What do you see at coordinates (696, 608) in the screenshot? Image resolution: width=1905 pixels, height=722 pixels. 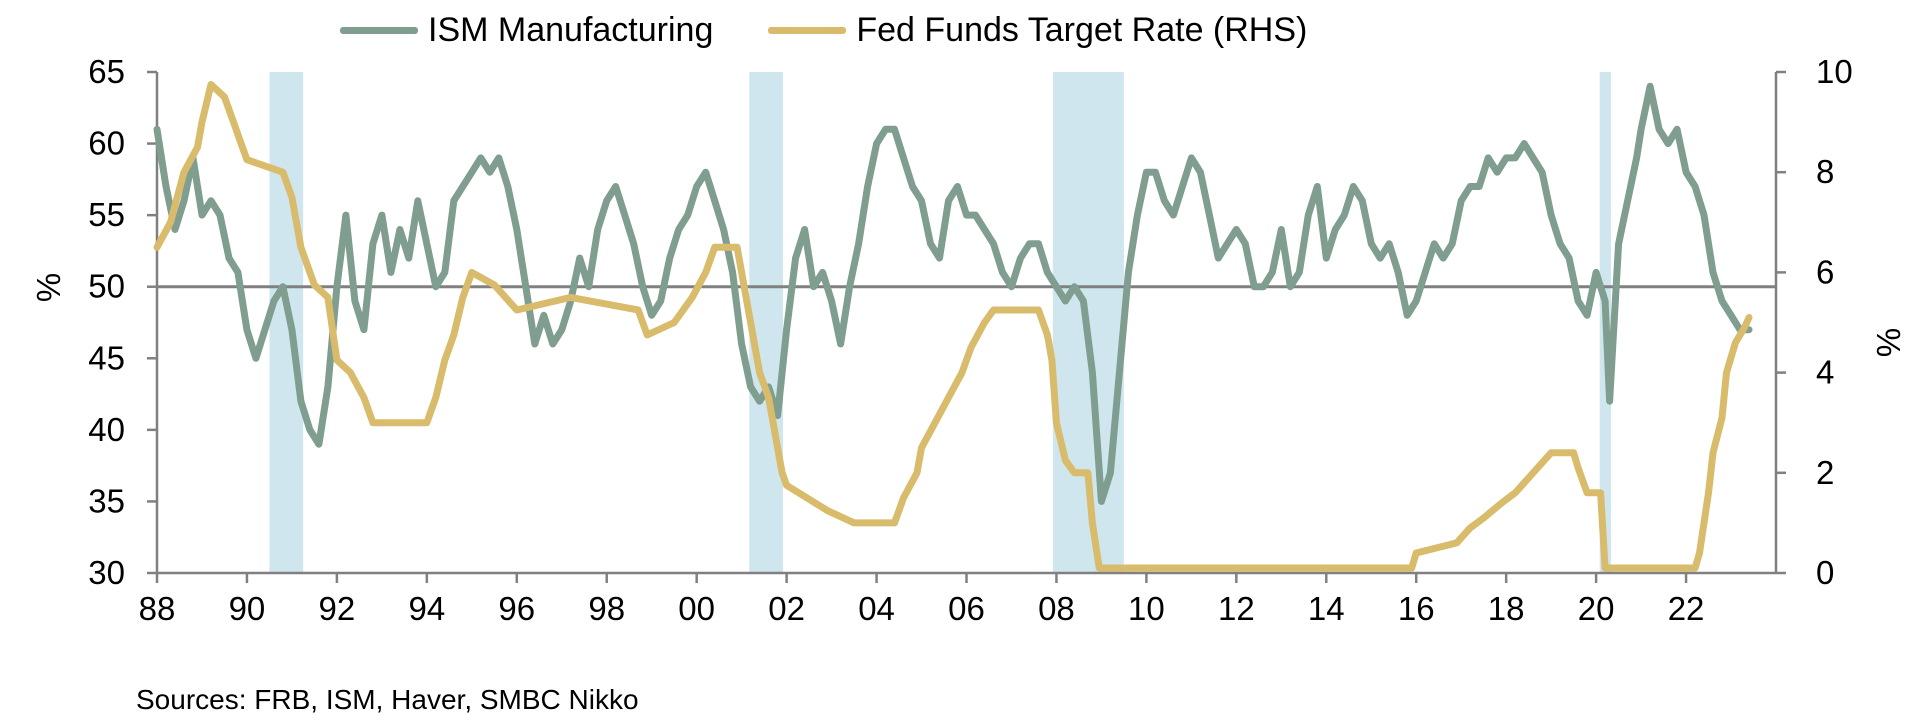 I see `x-tick-label-6: 00` at bounding box center [696, 608].